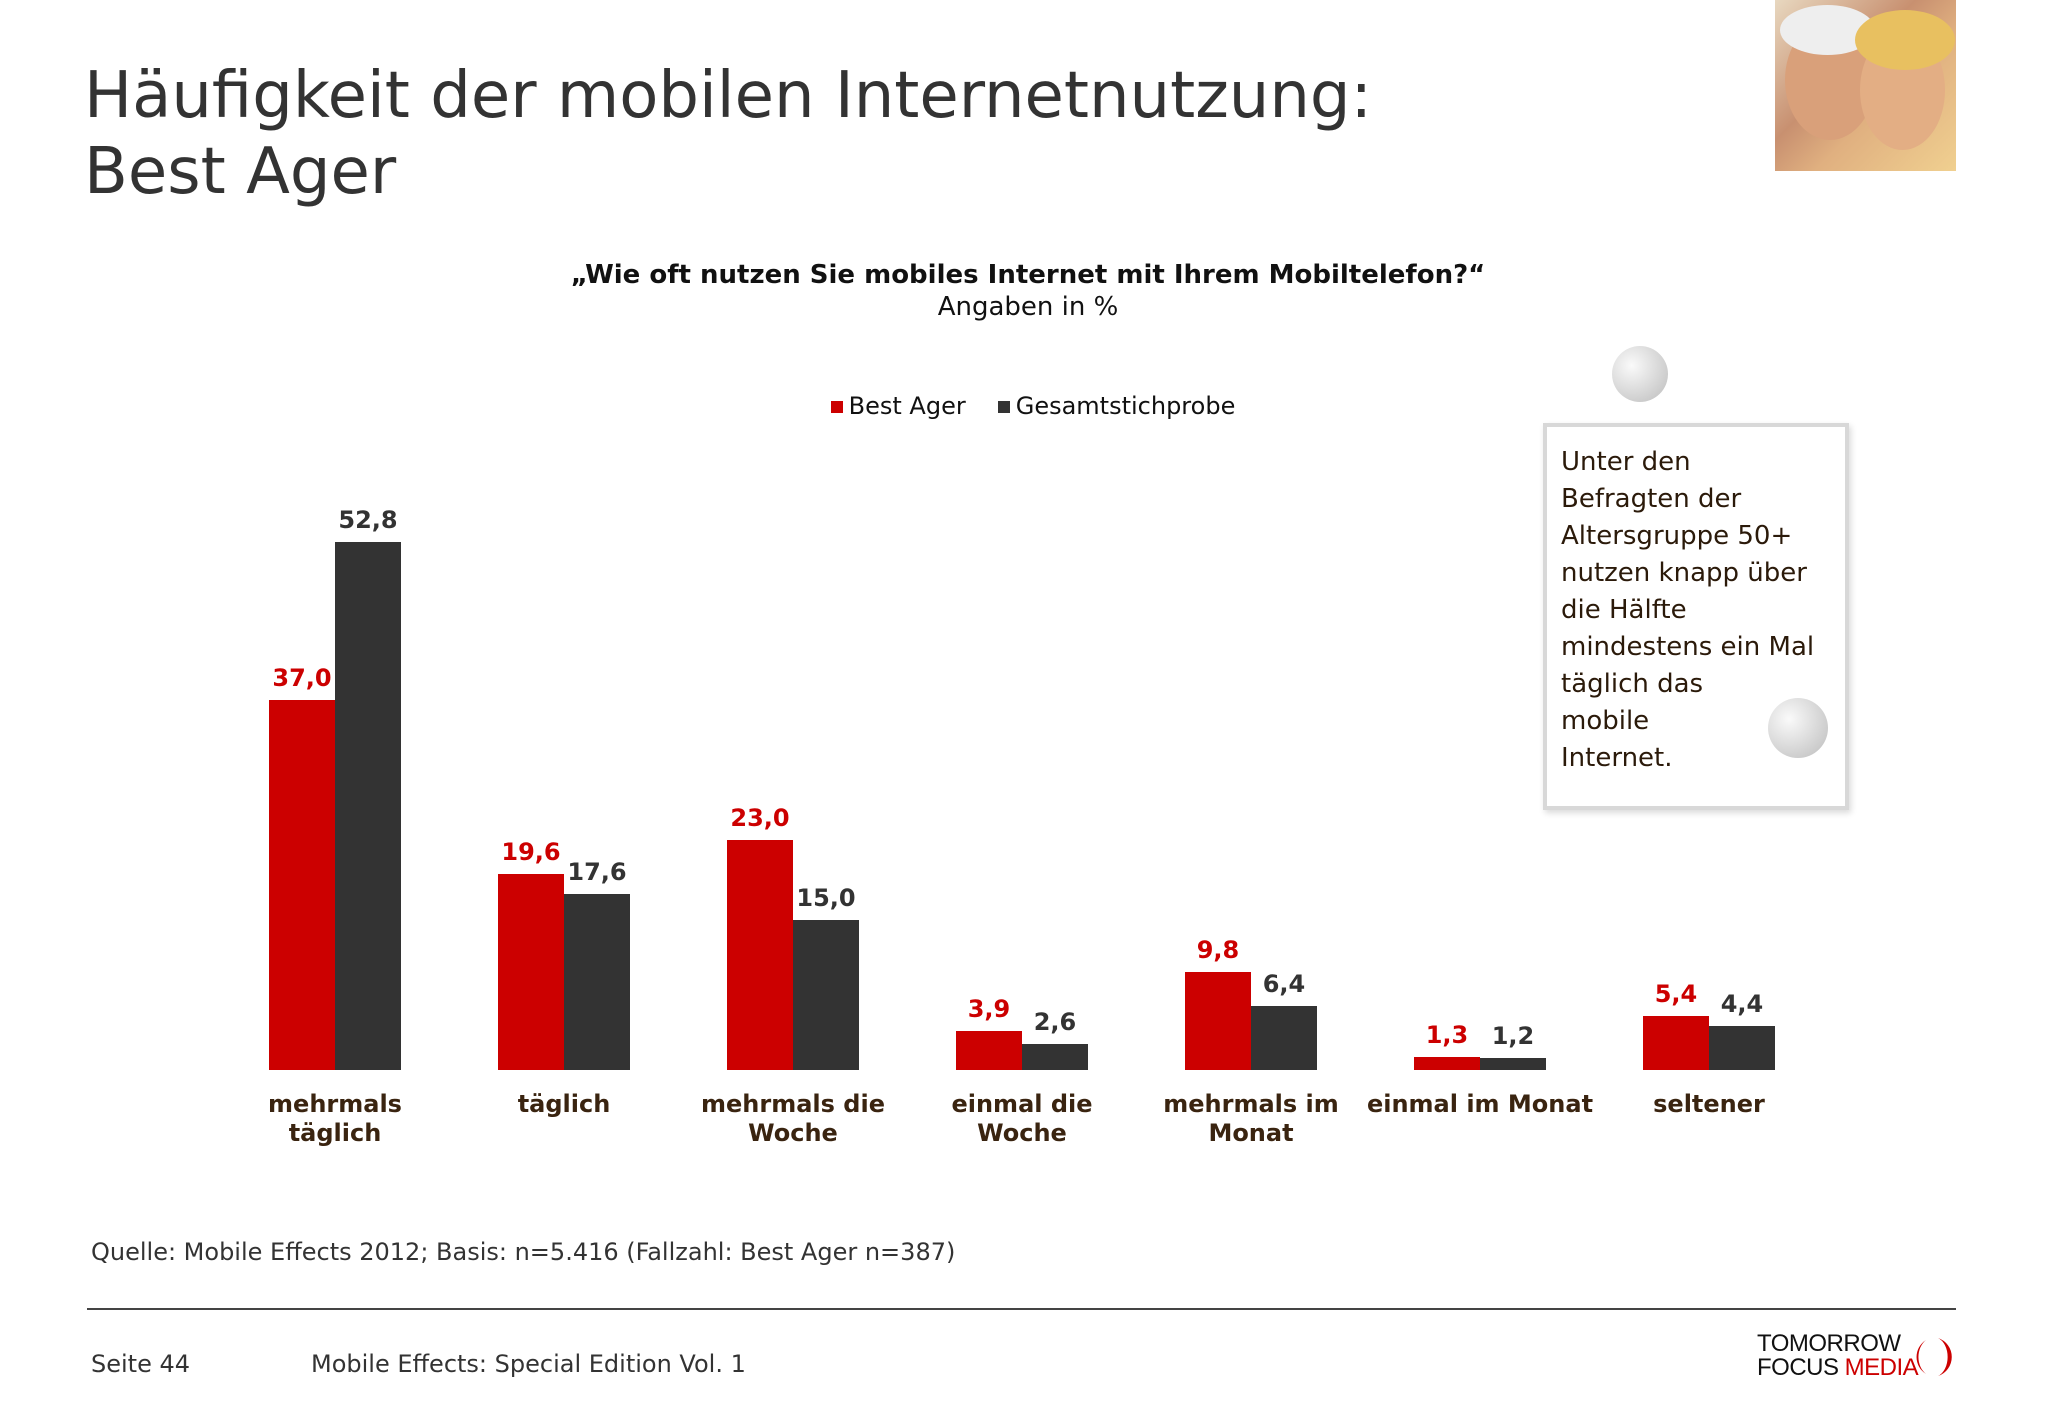 The image size is (2048, 1418). What do you see at coordinates (1447, 1035) in the screenshot?
I see `data-label: 1,3` at bounding box center [1447, 1035].